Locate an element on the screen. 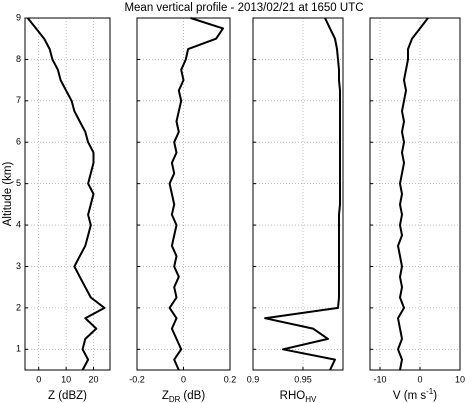  y-tick-label: 2 is located at coordinates (18, 307).